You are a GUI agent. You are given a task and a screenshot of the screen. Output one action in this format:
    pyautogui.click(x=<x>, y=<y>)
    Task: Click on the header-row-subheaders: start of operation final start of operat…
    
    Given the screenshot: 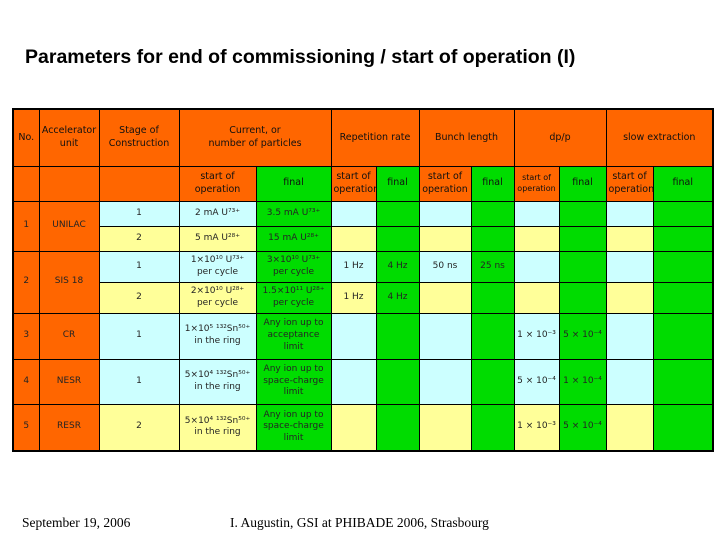 What is the action you would take?
    pyautogui.click(x=363, y=183)
    